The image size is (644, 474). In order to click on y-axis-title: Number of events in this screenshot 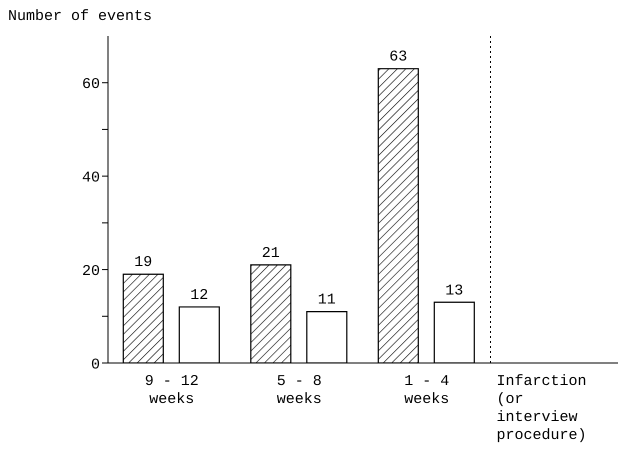, I will do `click(80, 16)`.